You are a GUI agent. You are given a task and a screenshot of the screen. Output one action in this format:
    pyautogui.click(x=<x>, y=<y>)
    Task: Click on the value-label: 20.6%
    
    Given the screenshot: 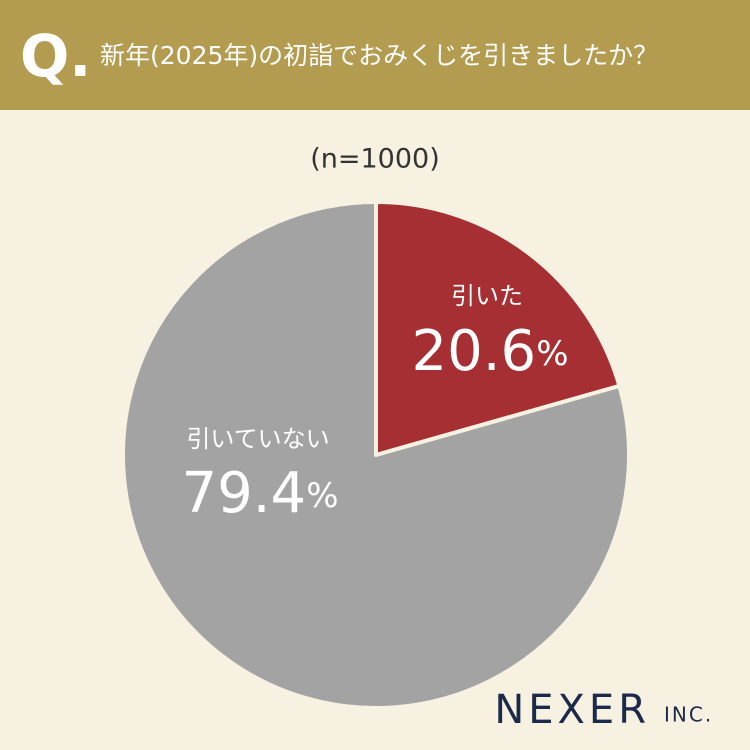 What is the action you would take?
    pyautogui.click(x=490, y=351)
    